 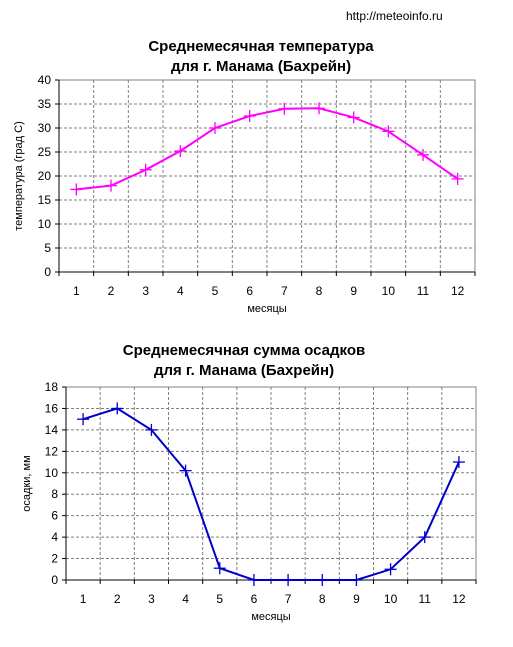 What do you see at coordinates (54, 559) in the screenshot?
I see `y-tick-label: 2` at bounding box center [54, 559].